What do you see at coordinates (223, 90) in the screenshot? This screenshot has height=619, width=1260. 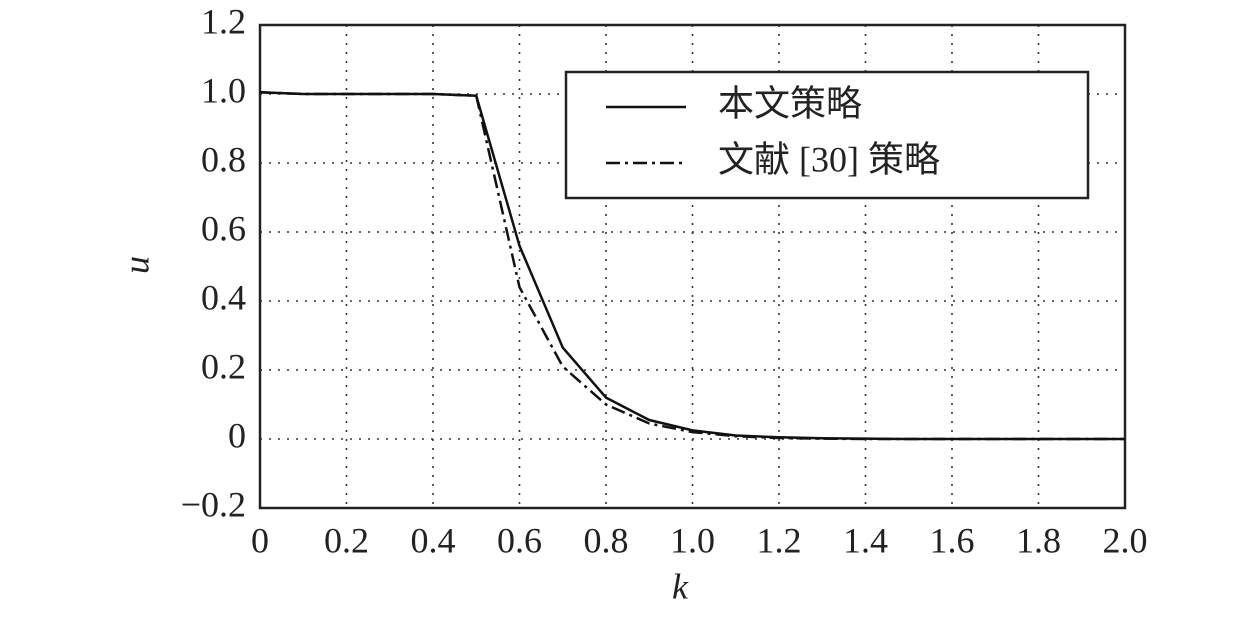 I see `y-tick-label: 1.0` at bounding box center [223, 90].